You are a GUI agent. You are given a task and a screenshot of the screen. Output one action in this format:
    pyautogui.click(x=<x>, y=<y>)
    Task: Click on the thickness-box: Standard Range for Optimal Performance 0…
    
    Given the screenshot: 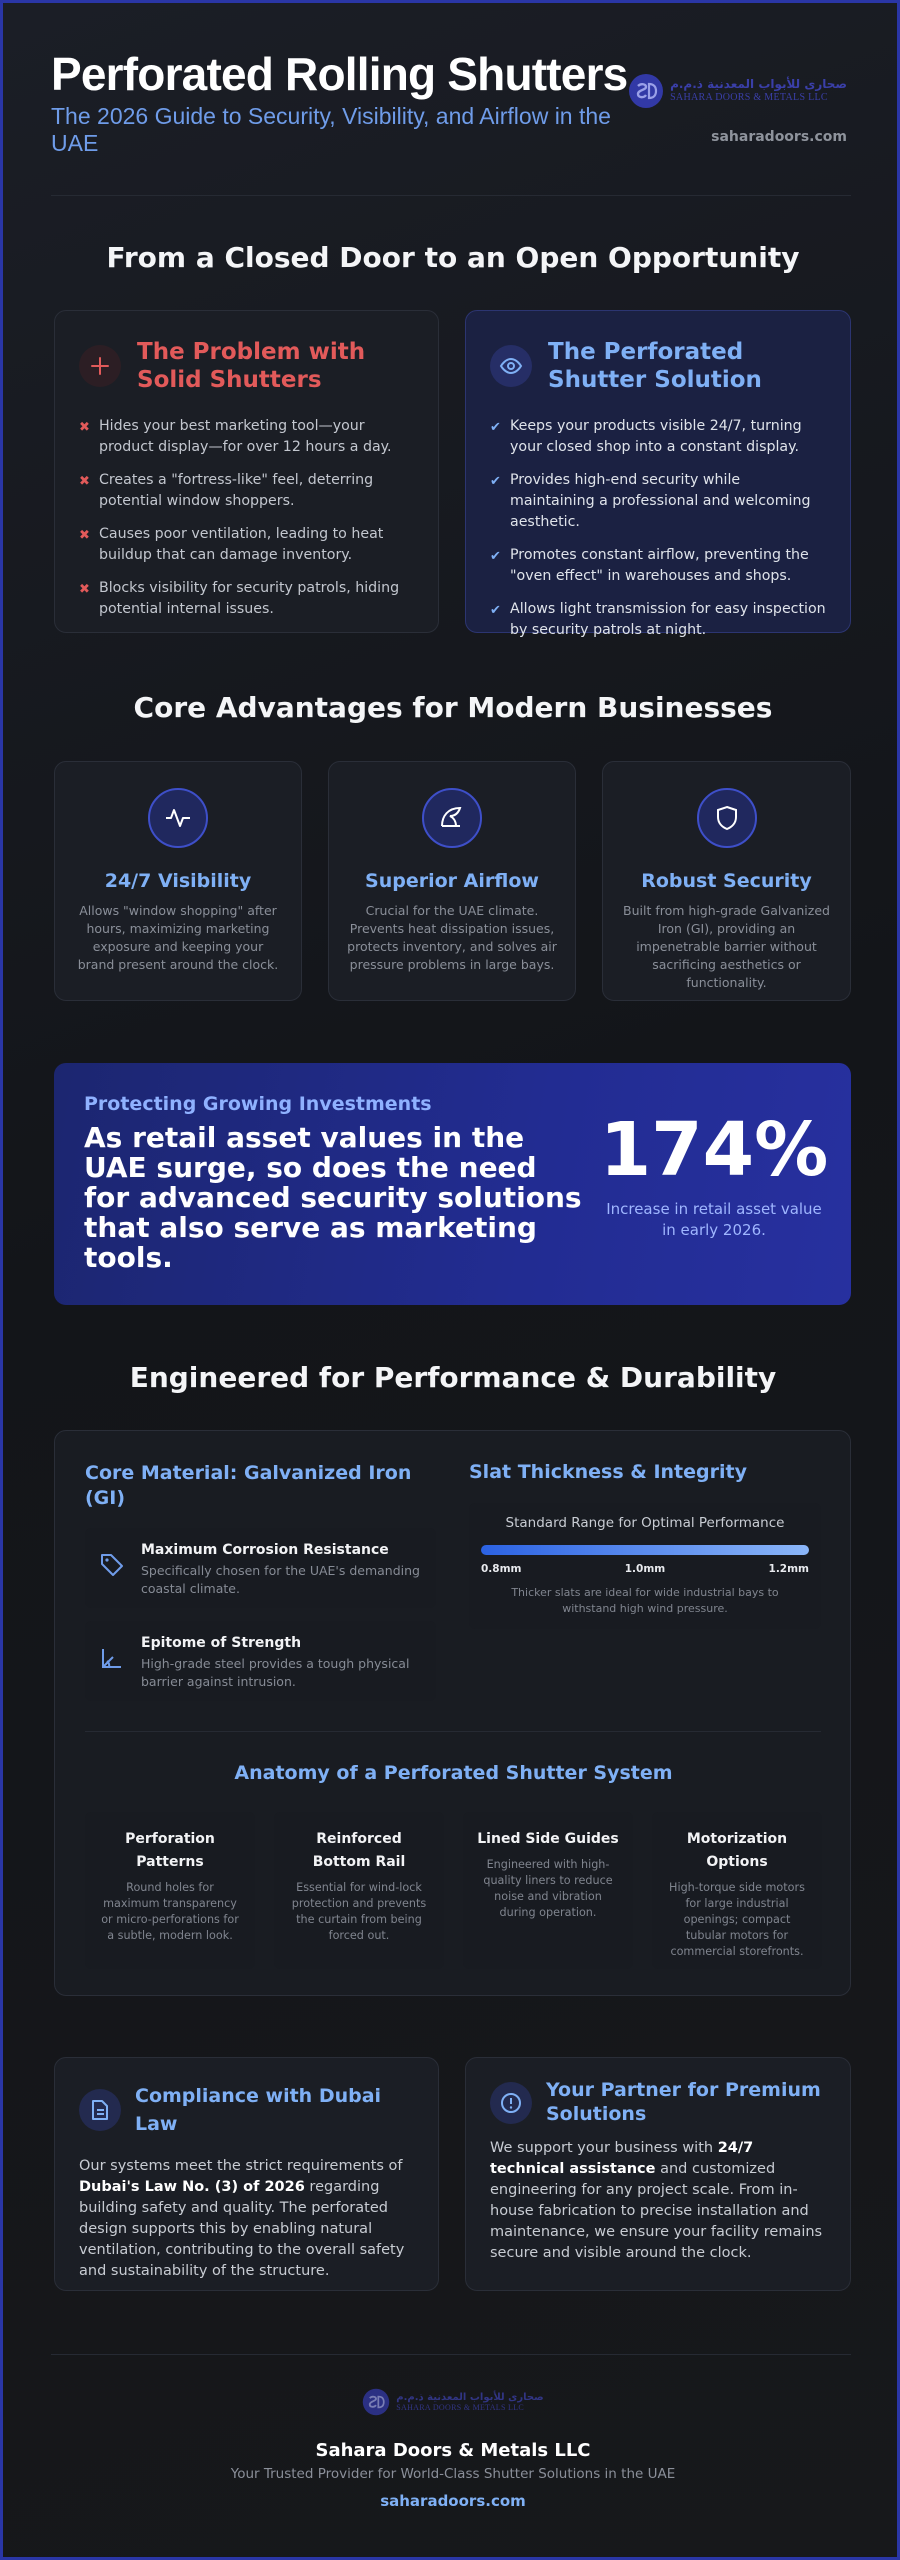 What is the action you would take?
    pyautogui.click(x=645, y=1566)
    